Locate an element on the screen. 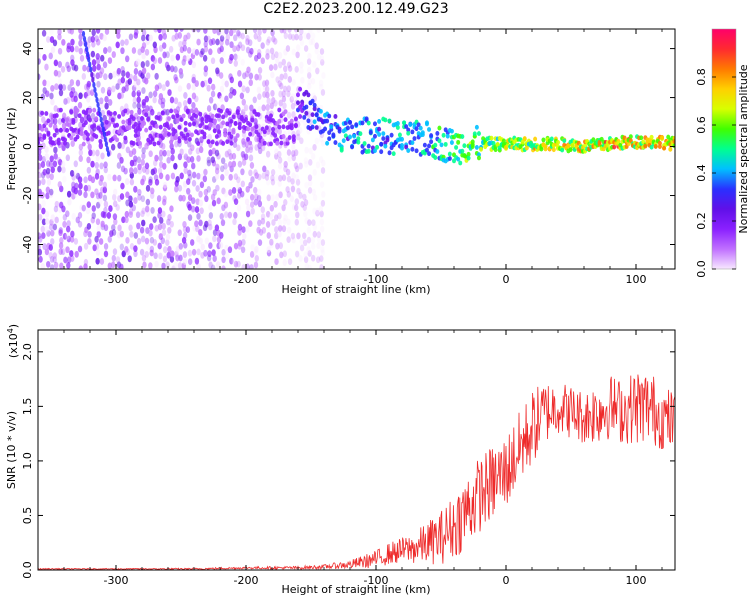 Image resolution: width=750 pixels, height=600 pixels. snr-scale-close: ) is located at coordinates (13, 326).